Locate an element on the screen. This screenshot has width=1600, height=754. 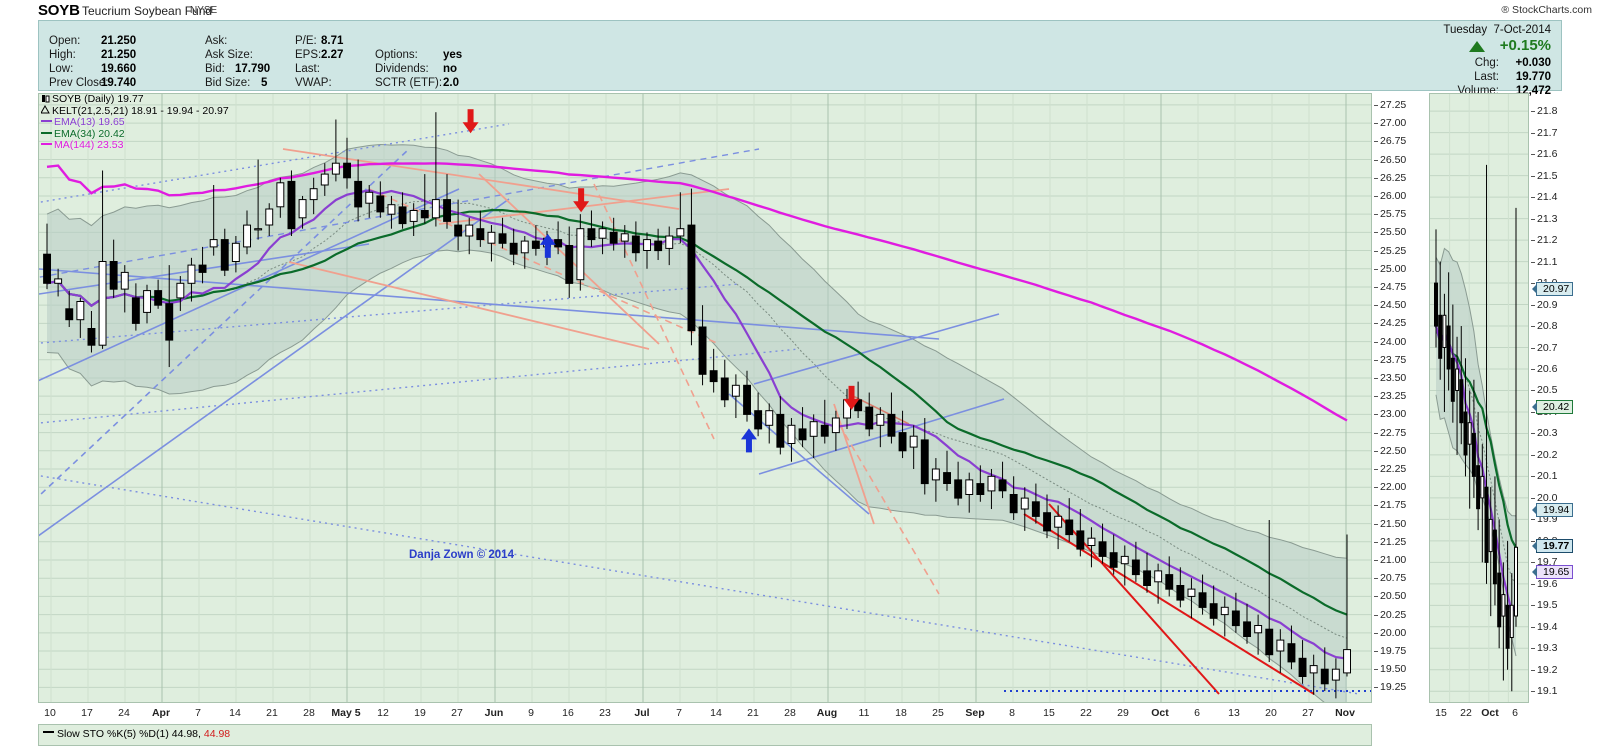
quote-value-chg: +0.030 is located at coordinates (1533, 63).